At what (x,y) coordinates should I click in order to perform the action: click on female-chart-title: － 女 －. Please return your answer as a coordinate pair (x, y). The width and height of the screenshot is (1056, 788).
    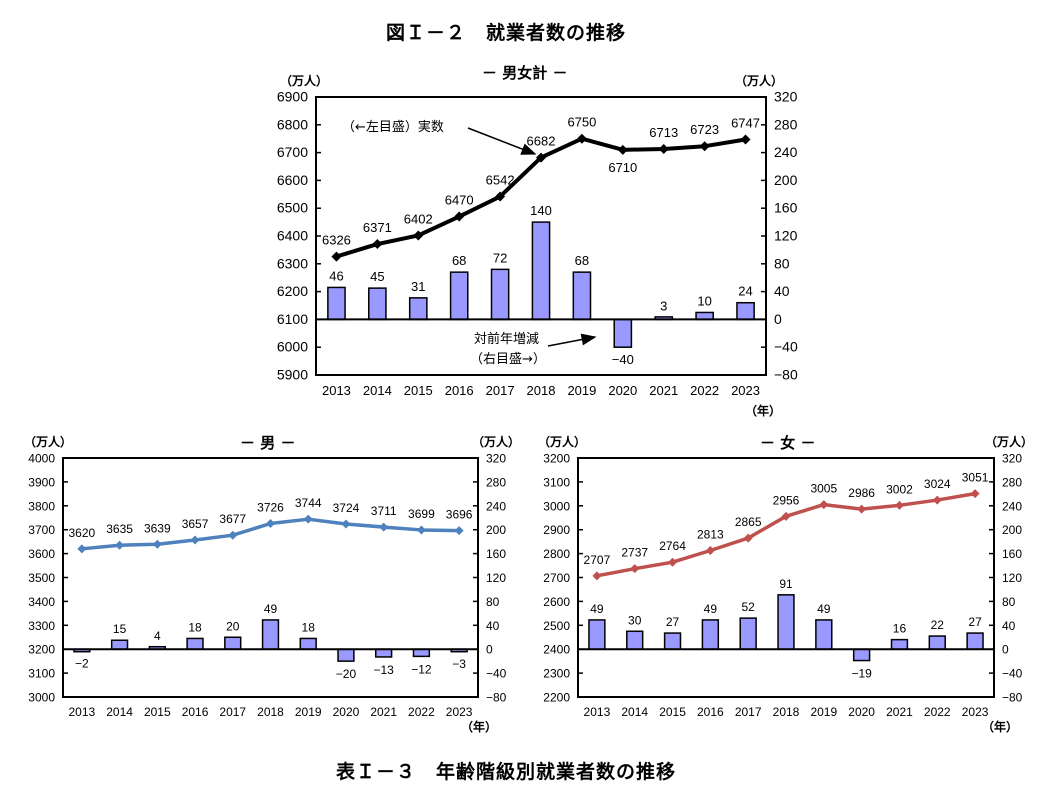
    Looking at the image, I should click on (788, 443).